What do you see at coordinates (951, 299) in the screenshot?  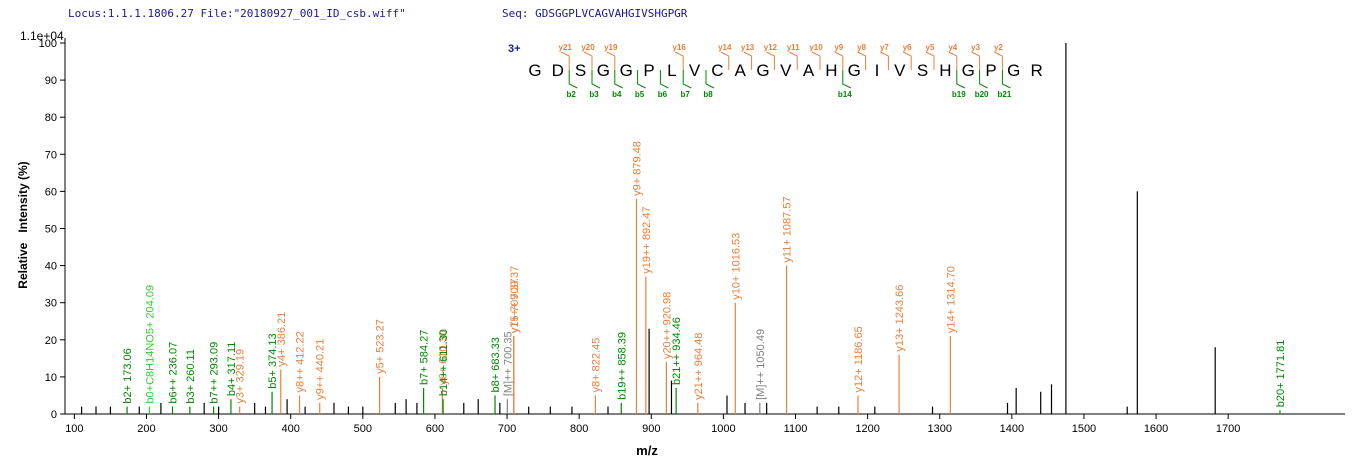 I see `peak-label: y14+ 1314.70` at bounding box center [951, 299].